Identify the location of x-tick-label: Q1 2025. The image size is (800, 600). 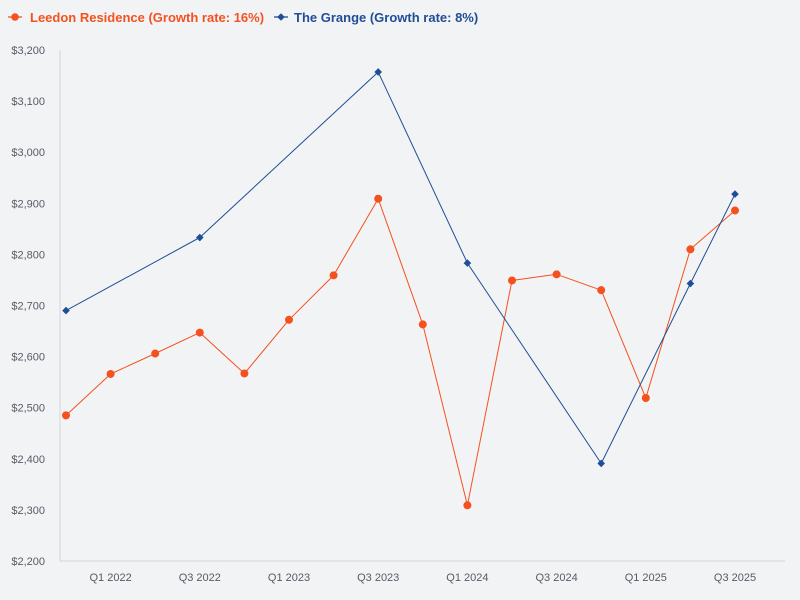
(646, 578).